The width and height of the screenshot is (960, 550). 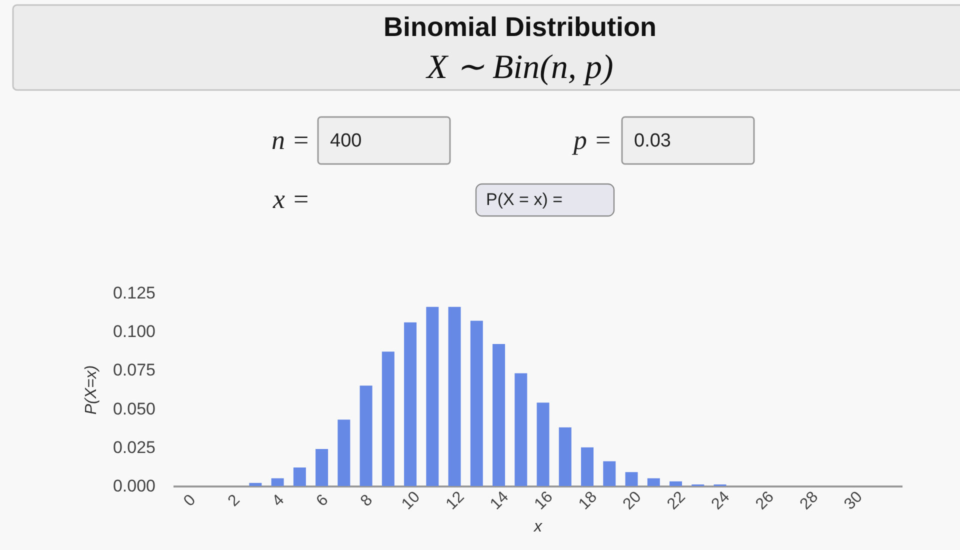 What do you see at coordinates (134, 293) in the screenshot?
I see `y-tick-label: 0.125` at bounding box center [134, 293].